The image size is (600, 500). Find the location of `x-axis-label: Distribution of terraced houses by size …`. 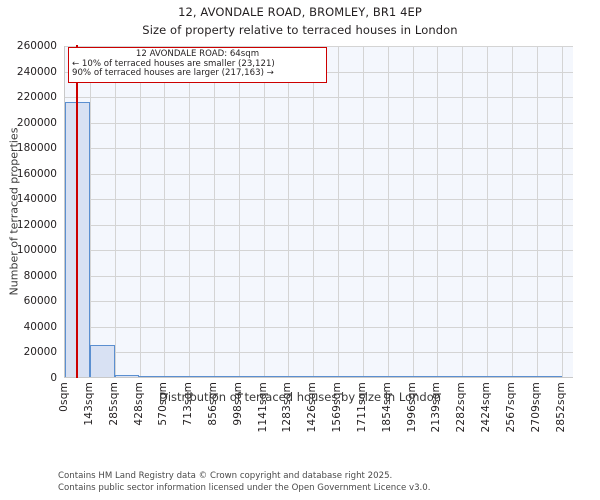

x-axis-label: Distribution of terraced houses by size … is located at coordinates (300, 397).